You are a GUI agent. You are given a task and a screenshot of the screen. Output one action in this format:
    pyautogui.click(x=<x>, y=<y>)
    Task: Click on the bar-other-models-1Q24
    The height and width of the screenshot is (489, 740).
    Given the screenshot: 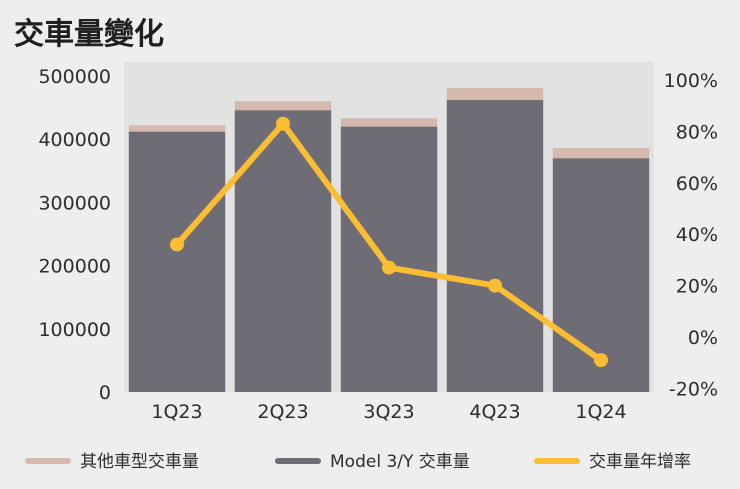 What is the action you would take?
    pyautogui.click(x=601, y=153)
    